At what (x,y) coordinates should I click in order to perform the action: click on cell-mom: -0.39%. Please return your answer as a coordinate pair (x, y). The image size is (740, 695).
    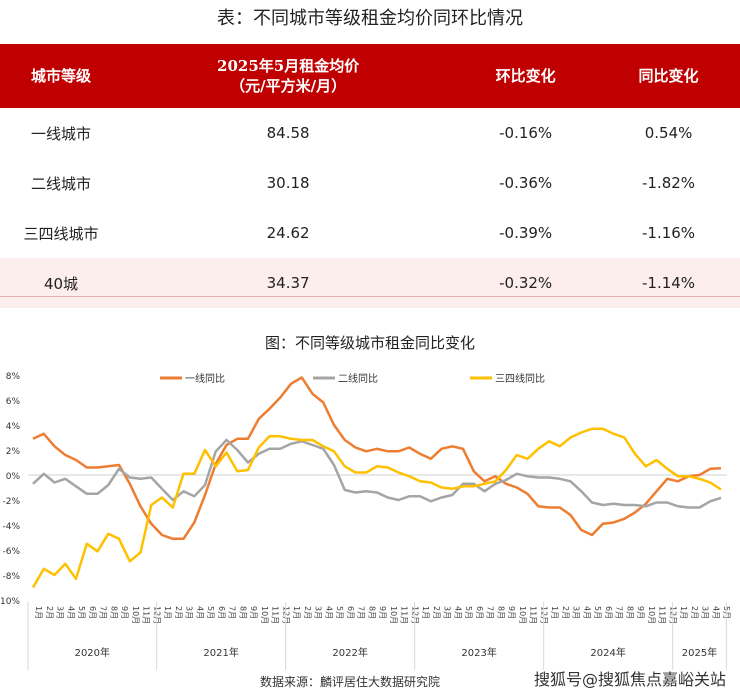
    Looking at the image, I should click on (526, 233).